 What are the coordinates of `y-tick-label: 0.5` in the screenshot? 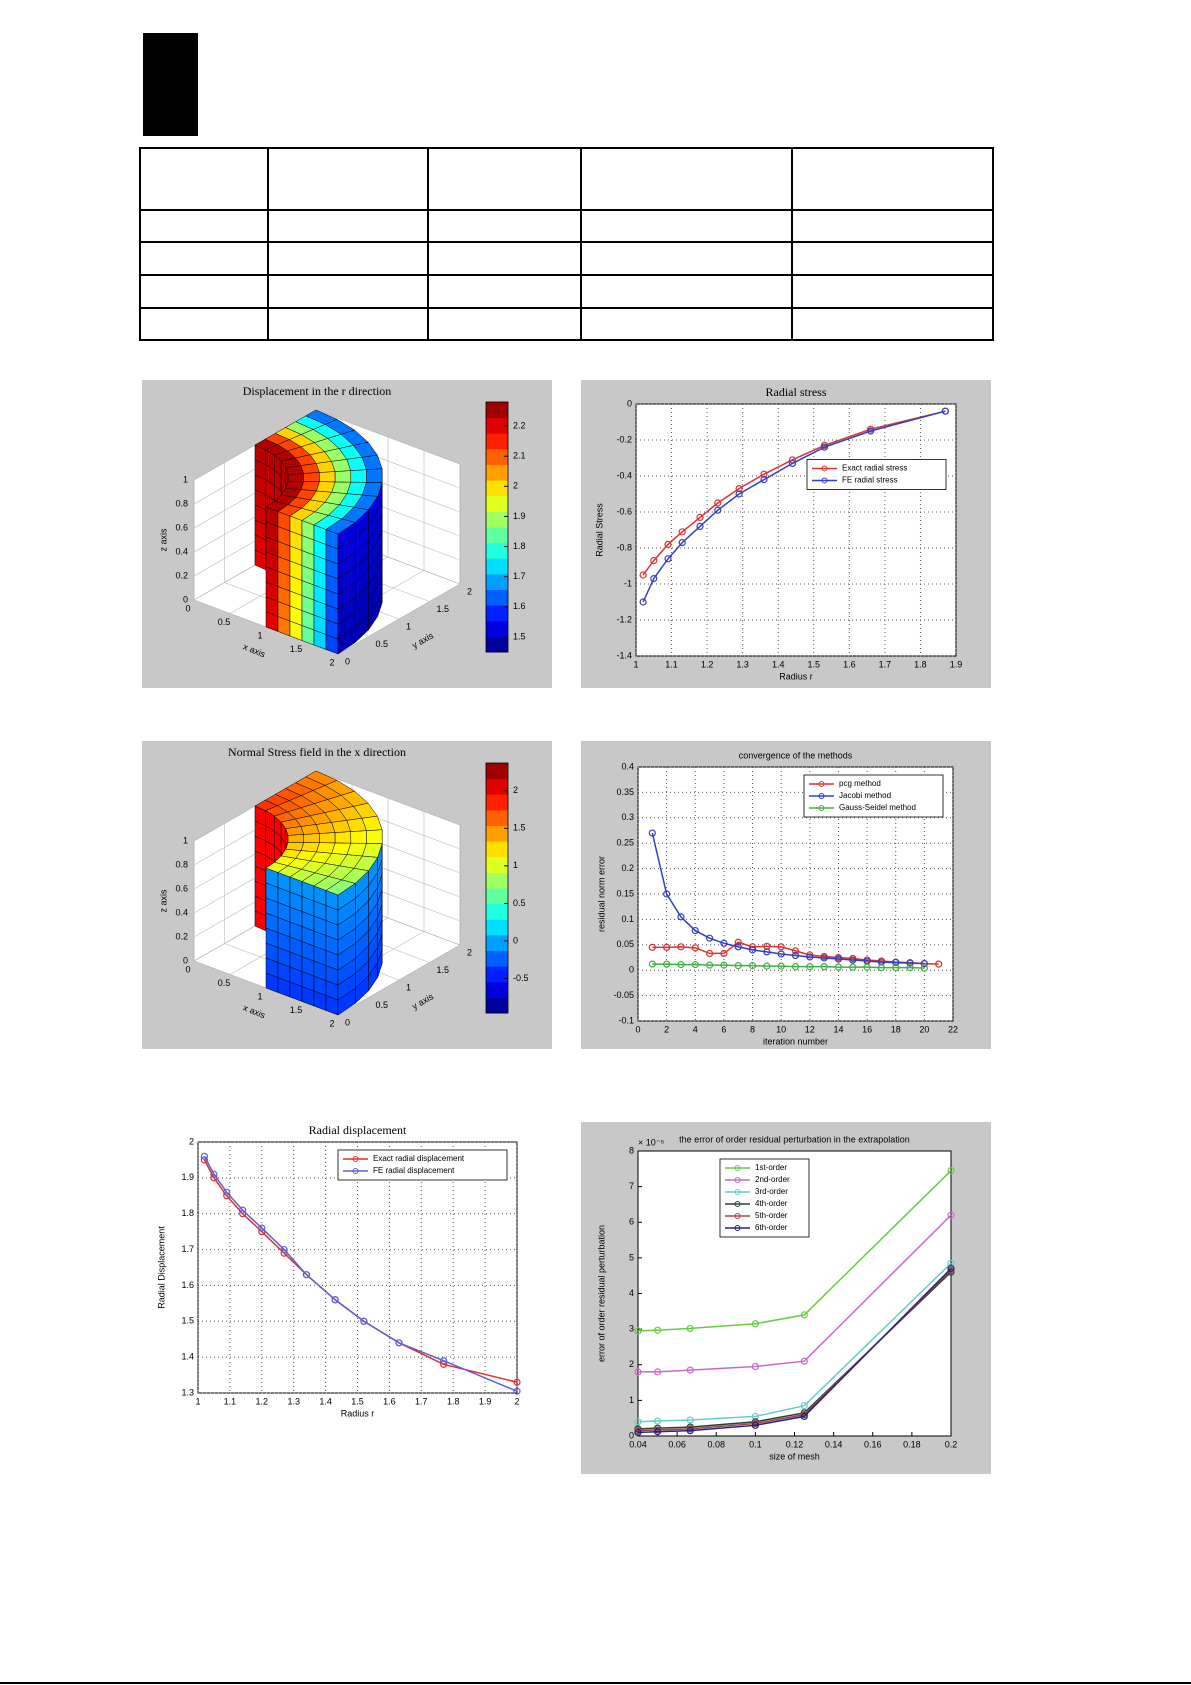 It's located at (382, 644).